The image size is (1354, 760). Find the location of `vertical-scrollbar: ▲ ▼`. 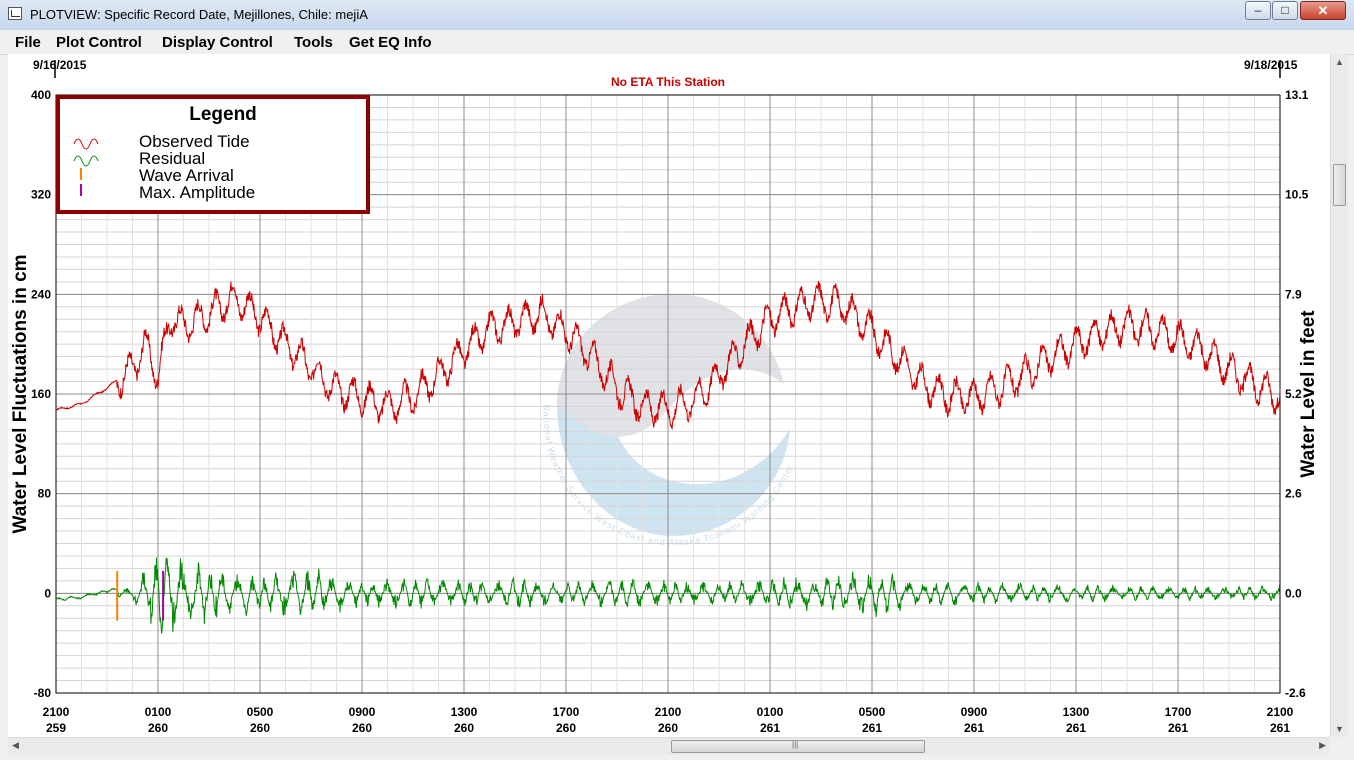

vertical-scrollbar: ▲ ▼ is located at coordinates (1339, 395).